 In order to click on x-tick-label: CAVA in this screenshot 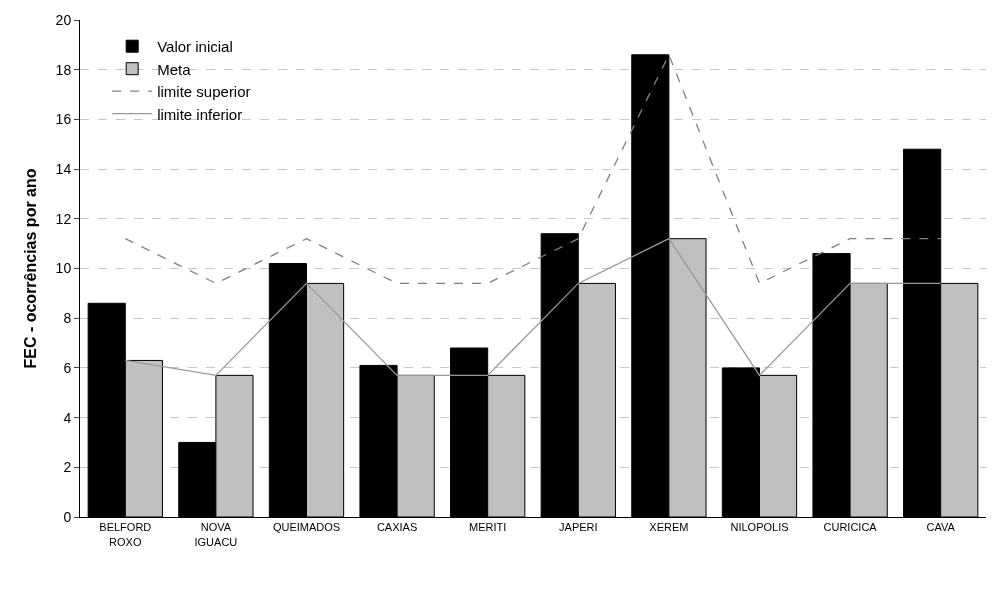, I will do `click(941, 527)`.